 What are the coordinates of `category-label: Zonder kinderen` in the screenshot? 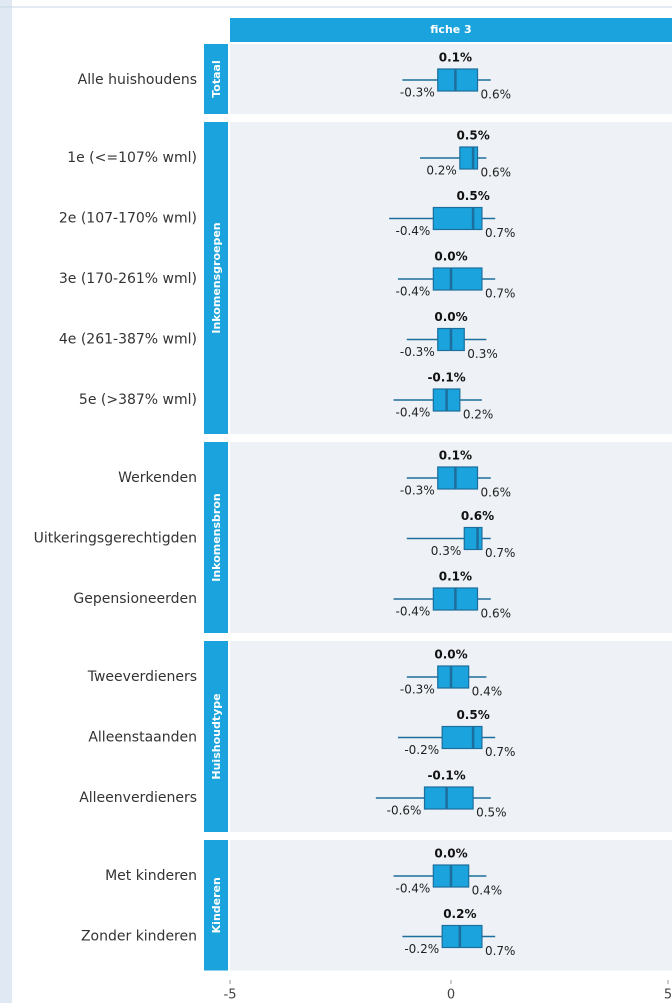 It's located at (139, 937).